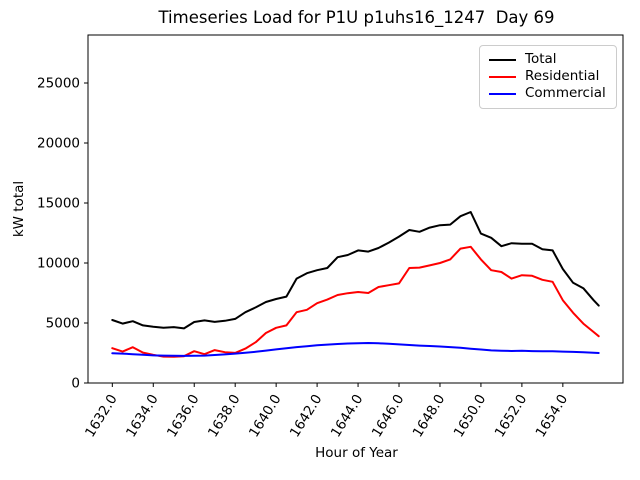 This screenshot has width=640, height=480. What do you see at coordinates (562, 76) in the screenshot?
I see `legend-label-residential: Residential` at bounding box center [562, 76].